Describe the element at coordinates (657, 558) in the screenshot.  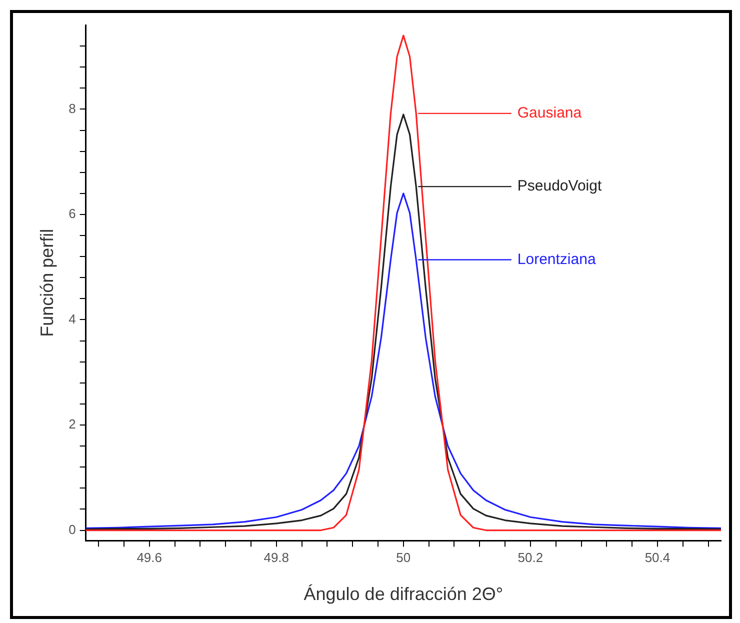
I see `x-tick-label: 50.4` at that location.